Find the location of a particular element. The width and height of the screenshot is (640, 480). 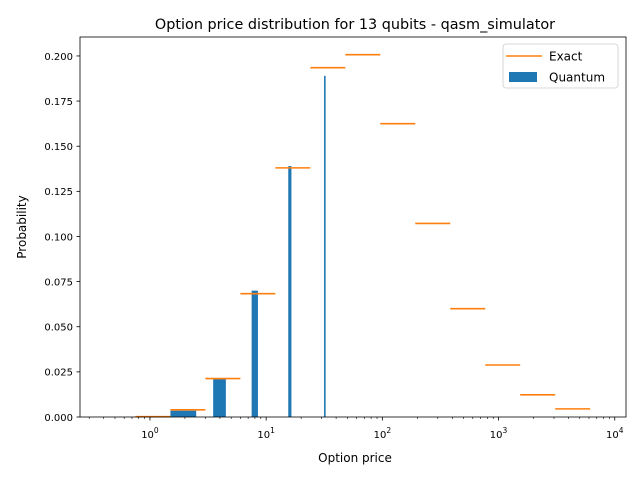

y-axis-label: Probability is located at coordinates (22, 226).